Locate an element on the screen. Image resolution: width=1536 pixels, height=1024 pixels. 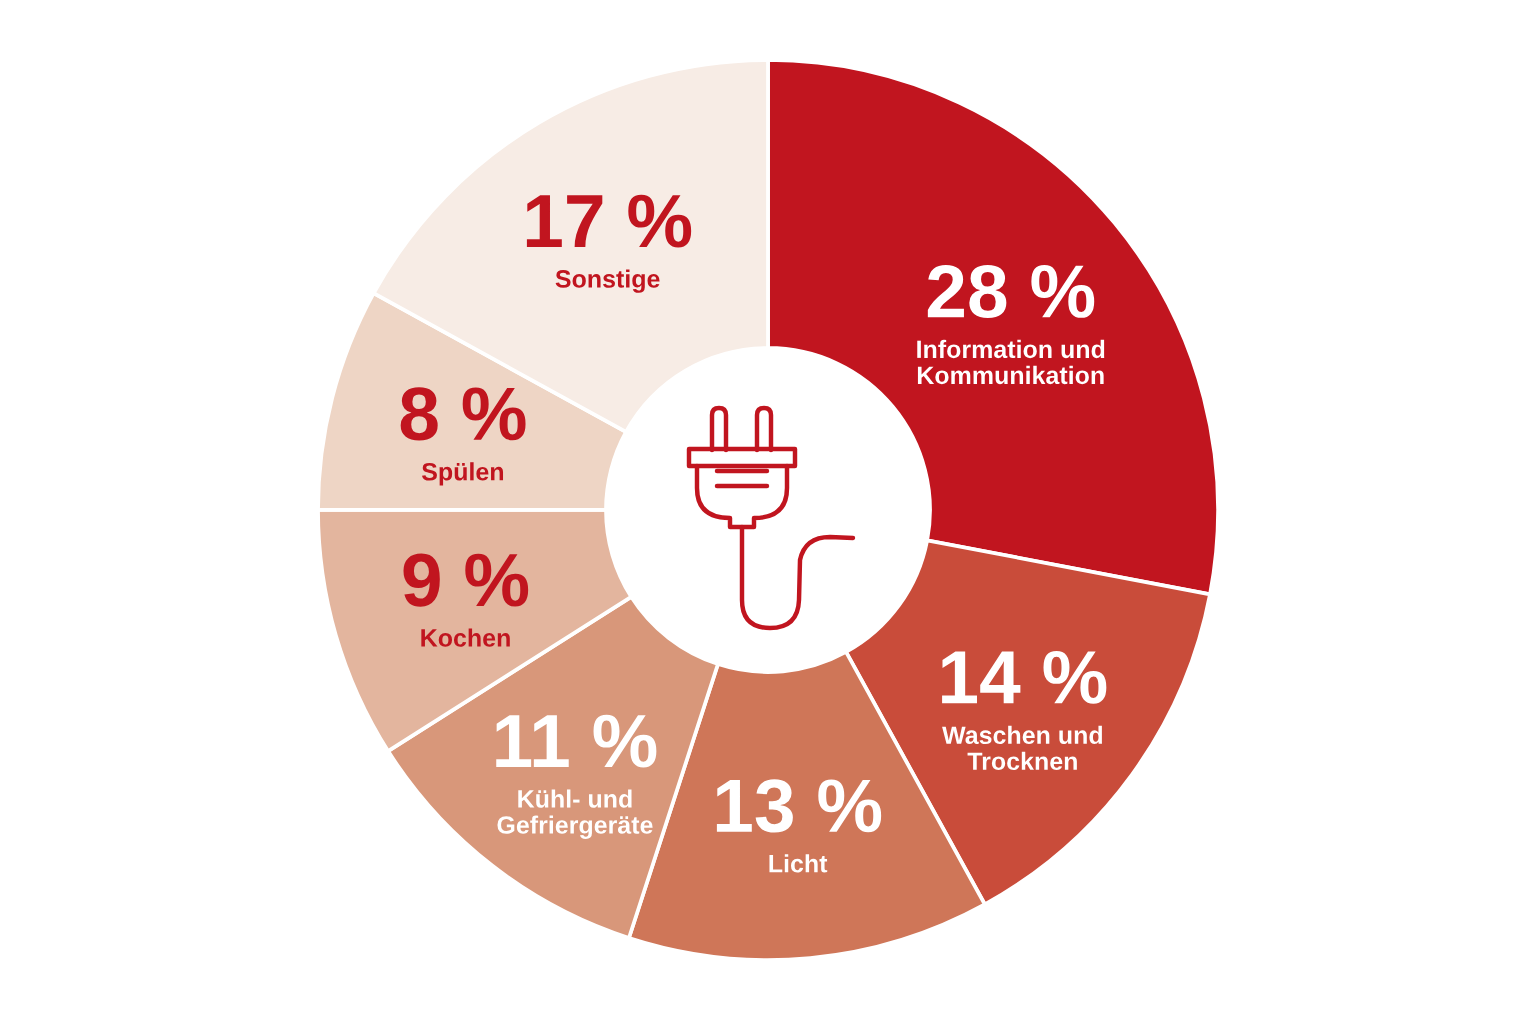
data-label: 17 % is located at coordinates (609, 221).